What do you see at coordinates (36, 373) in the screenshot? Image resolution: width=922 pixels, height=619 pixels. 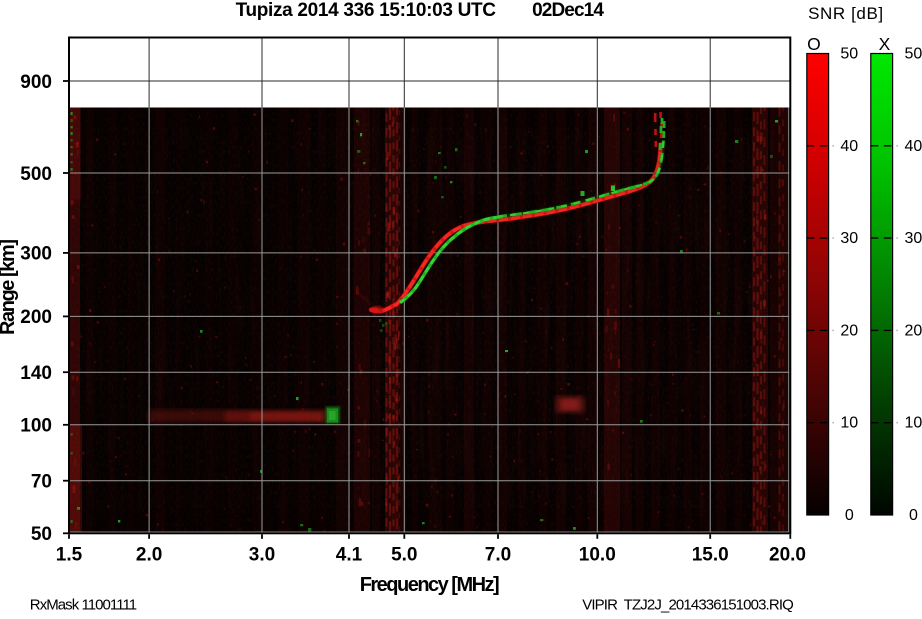 I see `svg-text: 140` at bounding box center [36, 373].